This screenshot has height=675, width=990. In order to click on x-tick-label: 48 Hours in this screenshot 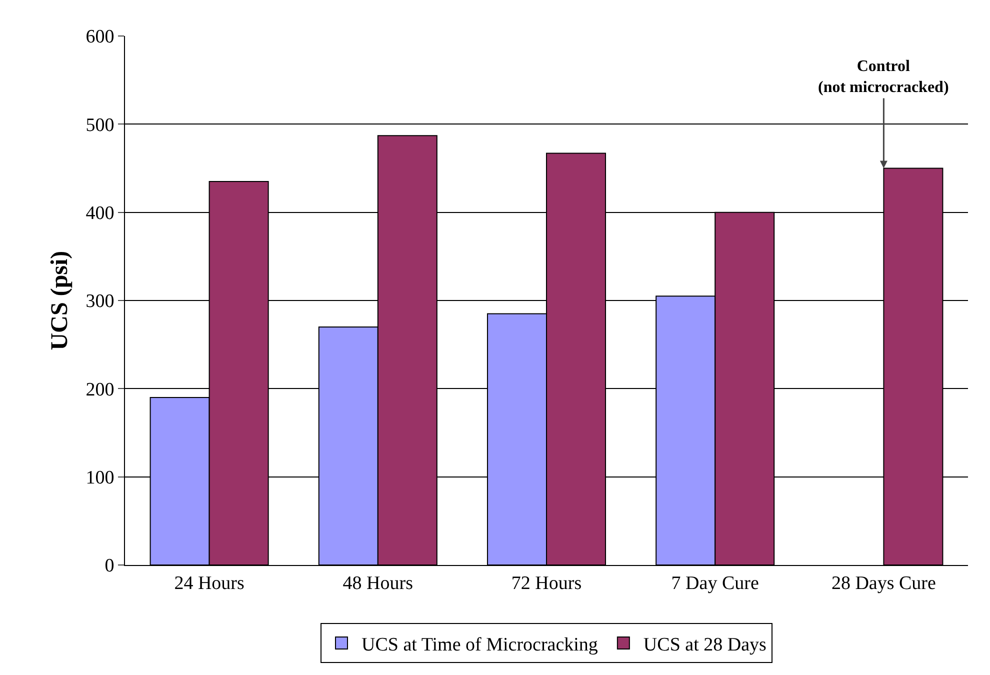, I will do `click(377, 583)`.